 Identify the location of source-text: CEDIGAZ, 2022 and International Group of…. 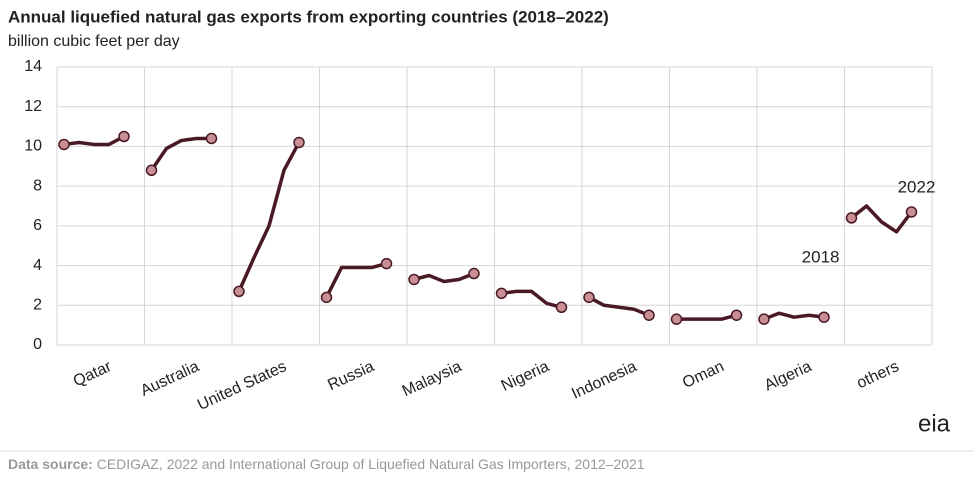
(371, 464).